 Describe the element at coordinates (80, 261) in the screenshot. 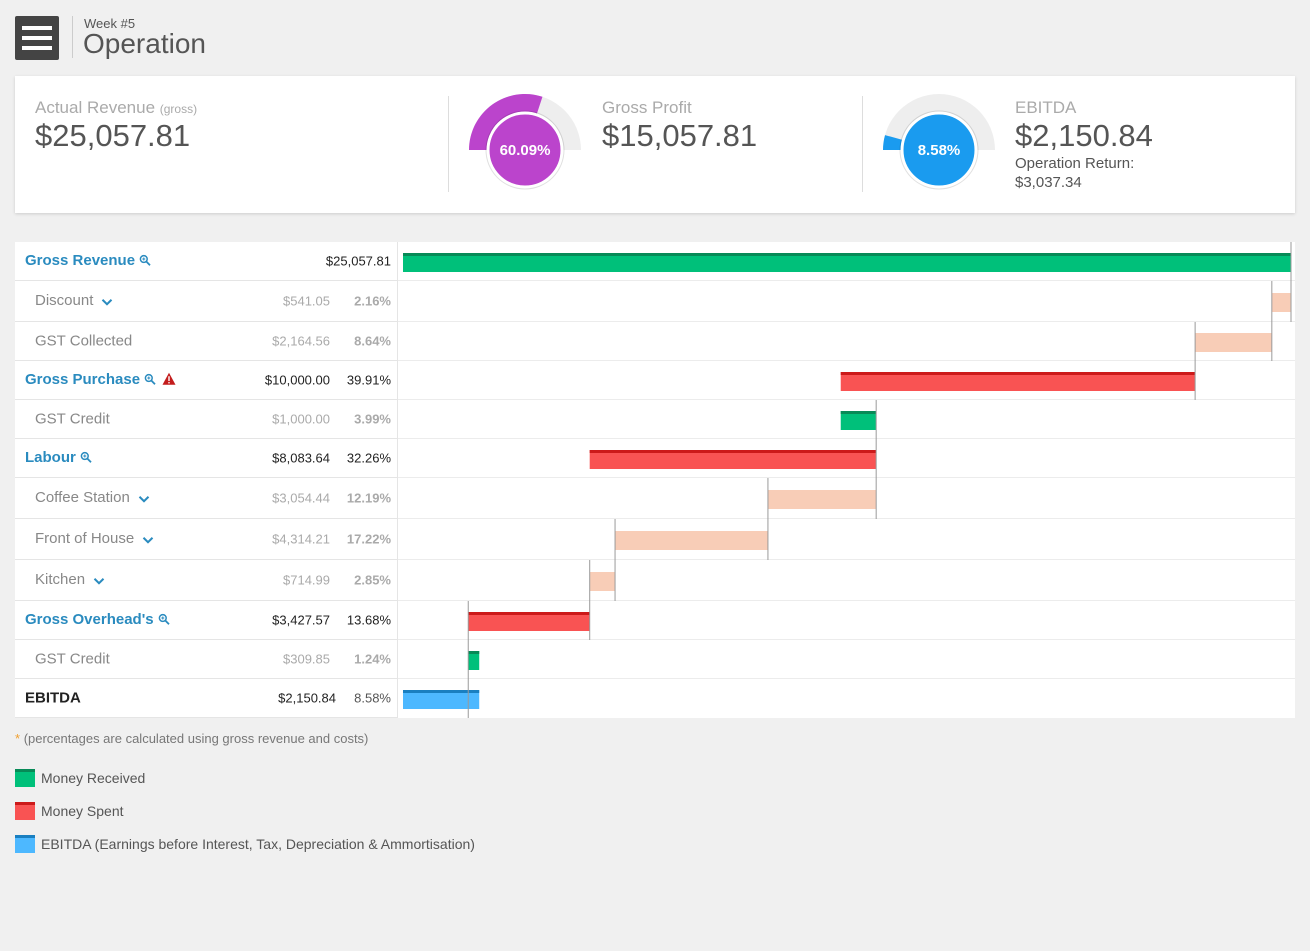

I see `row-label: Gross Revenue` at that location.